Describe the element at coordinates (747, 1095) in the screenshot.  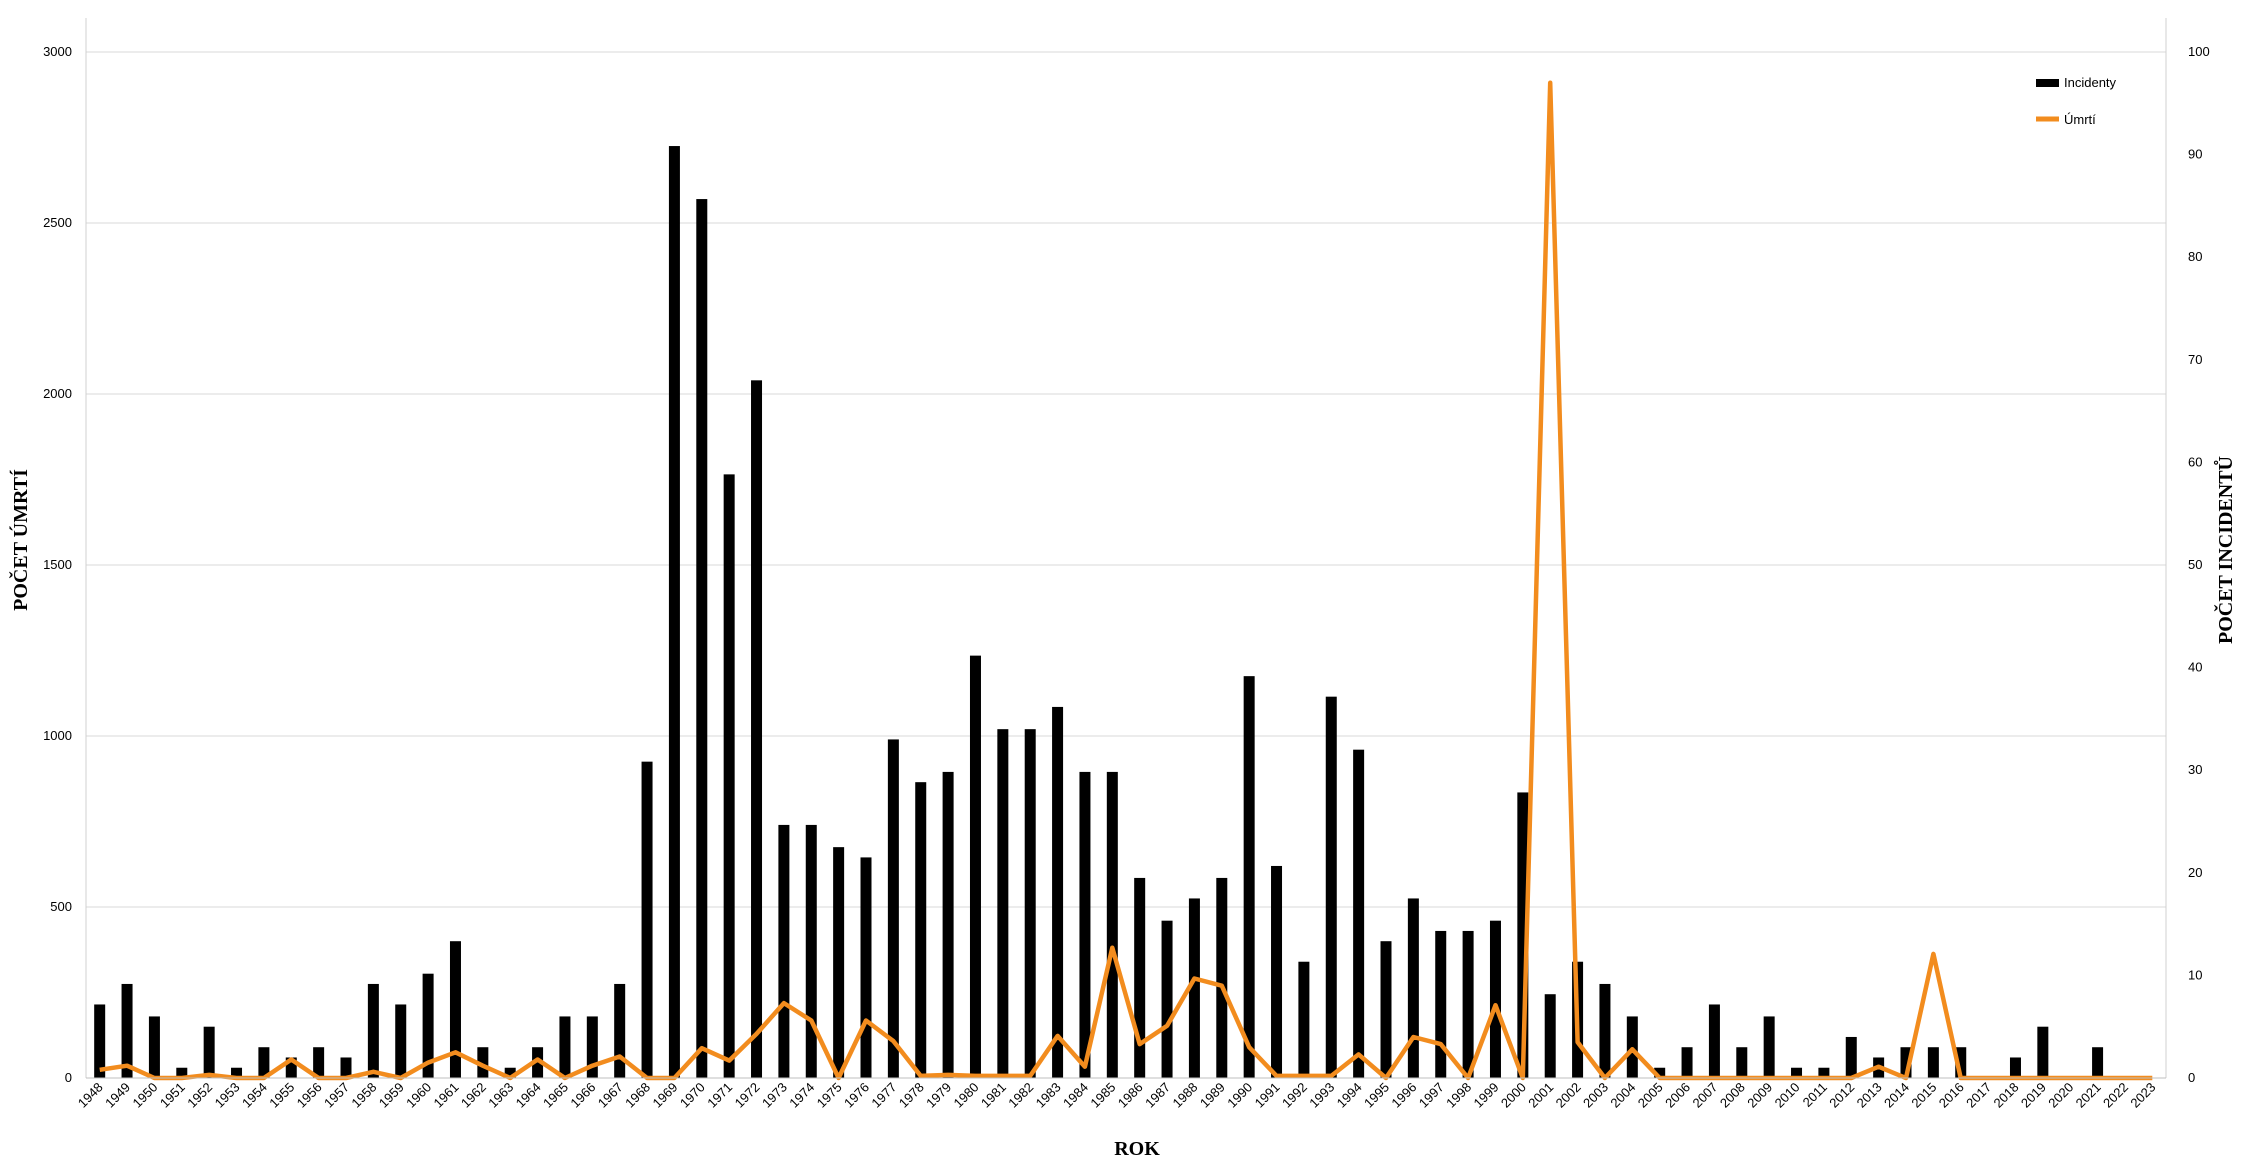
I see `x-tick-label: 1972` at that location.